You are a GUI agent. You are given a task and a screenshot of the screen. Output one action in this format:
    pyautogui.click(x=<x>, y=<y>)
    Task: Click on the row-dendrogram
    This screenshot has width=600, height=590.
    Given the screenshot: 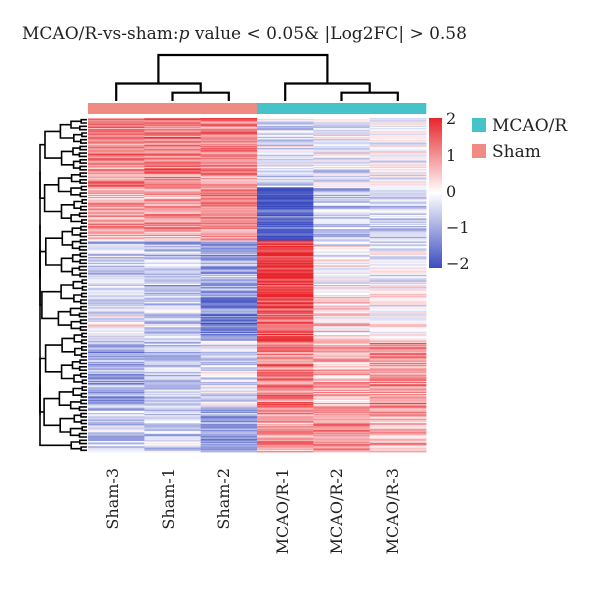 What is the action you would take?
    pyautogui.click(x=63, y=285)
    